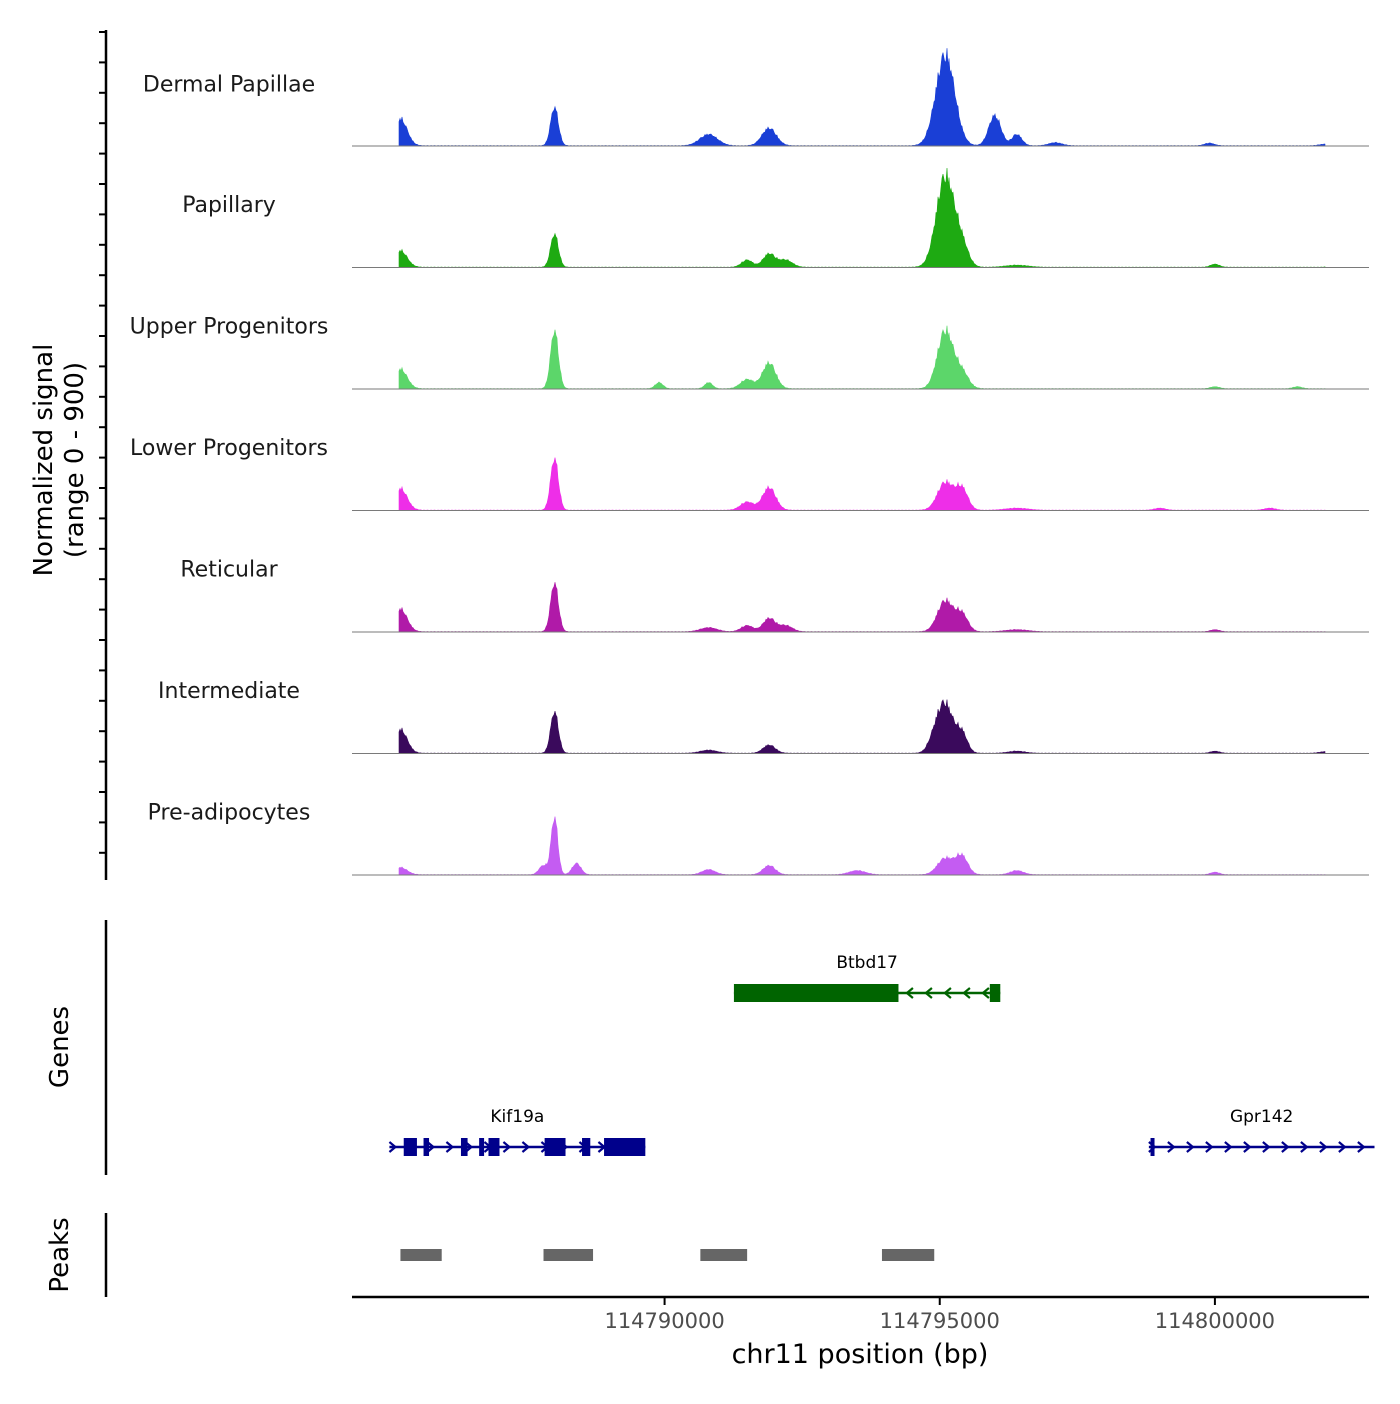 The height and width of the screenshot is (1404, 1400). Describe the element at coordinates (102, 442) in the screenshot. I see `signal-axis-ticks` at that location.